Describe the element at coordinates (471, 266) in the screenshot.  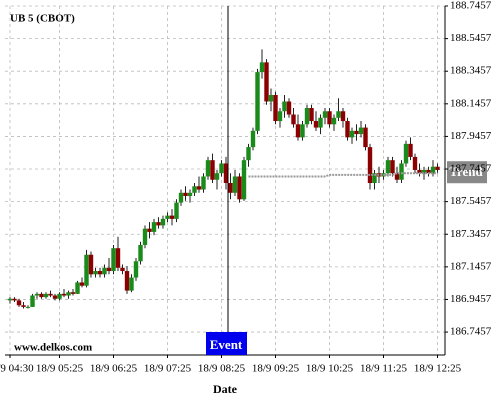
I see `y-tick-label: 187.1457` at that location.